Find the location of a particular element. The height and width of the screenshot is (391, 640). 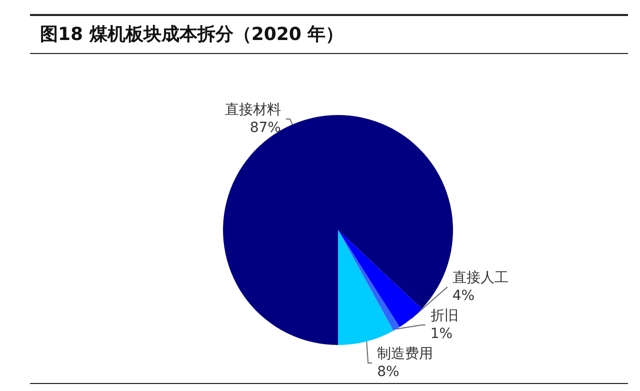

data-label: 8% is located at coordinates (388, 372).